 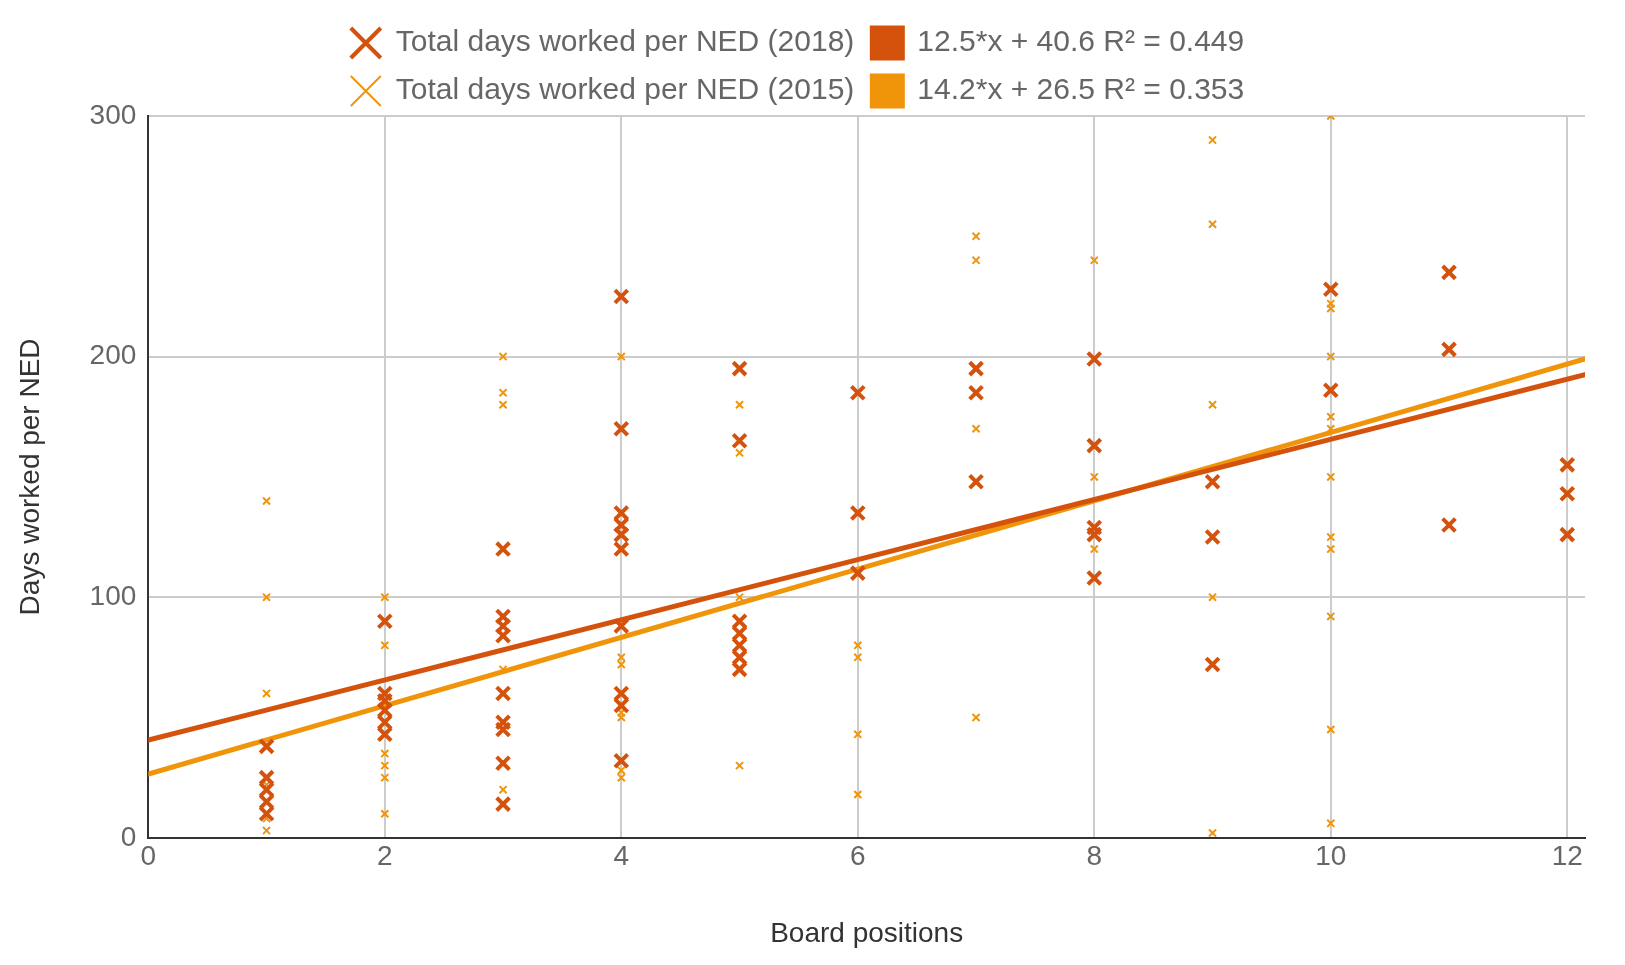 I want to click on y-axis-title: Days worked per NED, so click(x=29, y=477).